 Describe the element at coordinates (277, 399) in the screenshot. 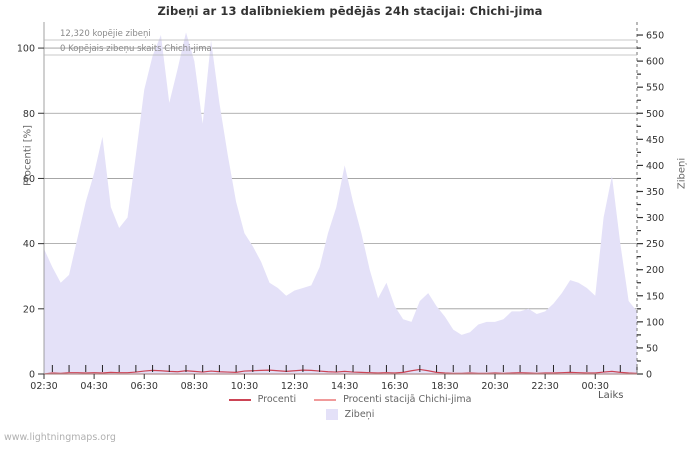

I see `legend-label-procenti: Procenti` at that location.